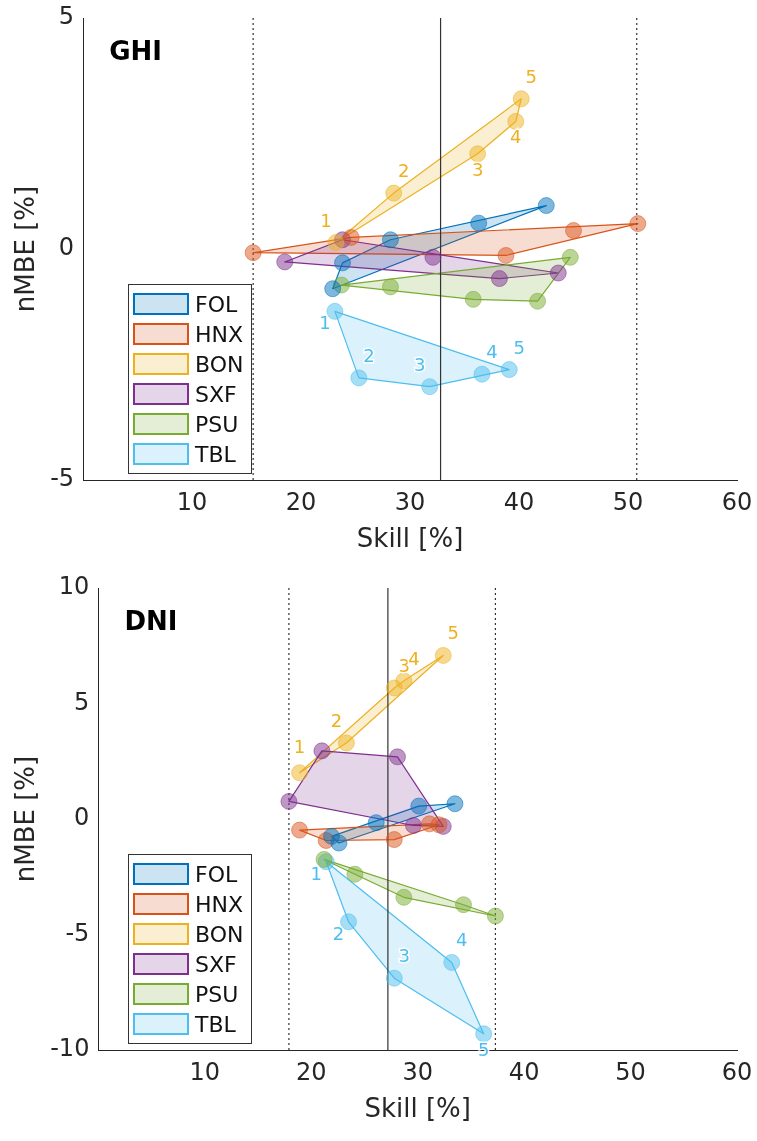 The width and height of the screenshot is (757, 1141). What do you see at coordinates (216, 304) in the screenshot?
I see `legend-label: FOL` at bounding box center [216, 304].